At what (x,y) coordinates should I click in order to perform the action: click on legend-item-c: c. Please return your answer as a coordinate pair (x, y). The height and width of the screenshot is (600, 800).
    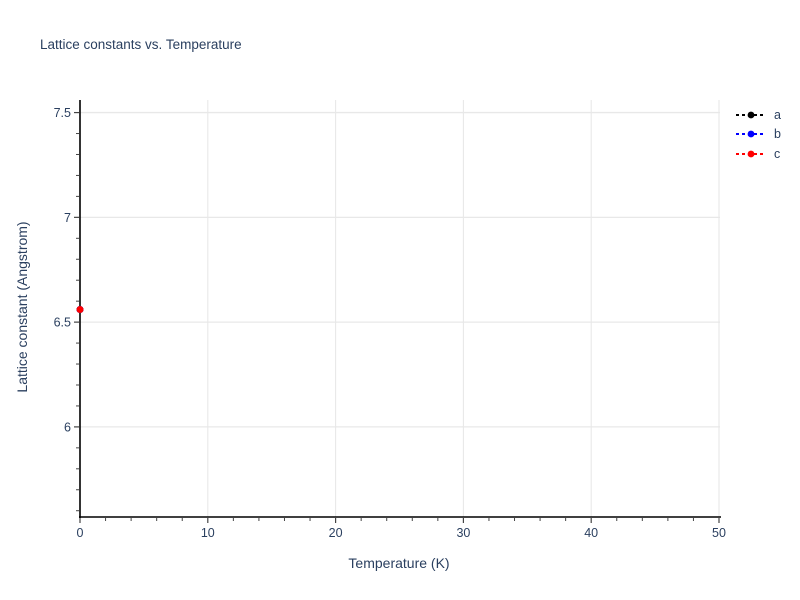
    Looking at the image, I should click on (758, 154).